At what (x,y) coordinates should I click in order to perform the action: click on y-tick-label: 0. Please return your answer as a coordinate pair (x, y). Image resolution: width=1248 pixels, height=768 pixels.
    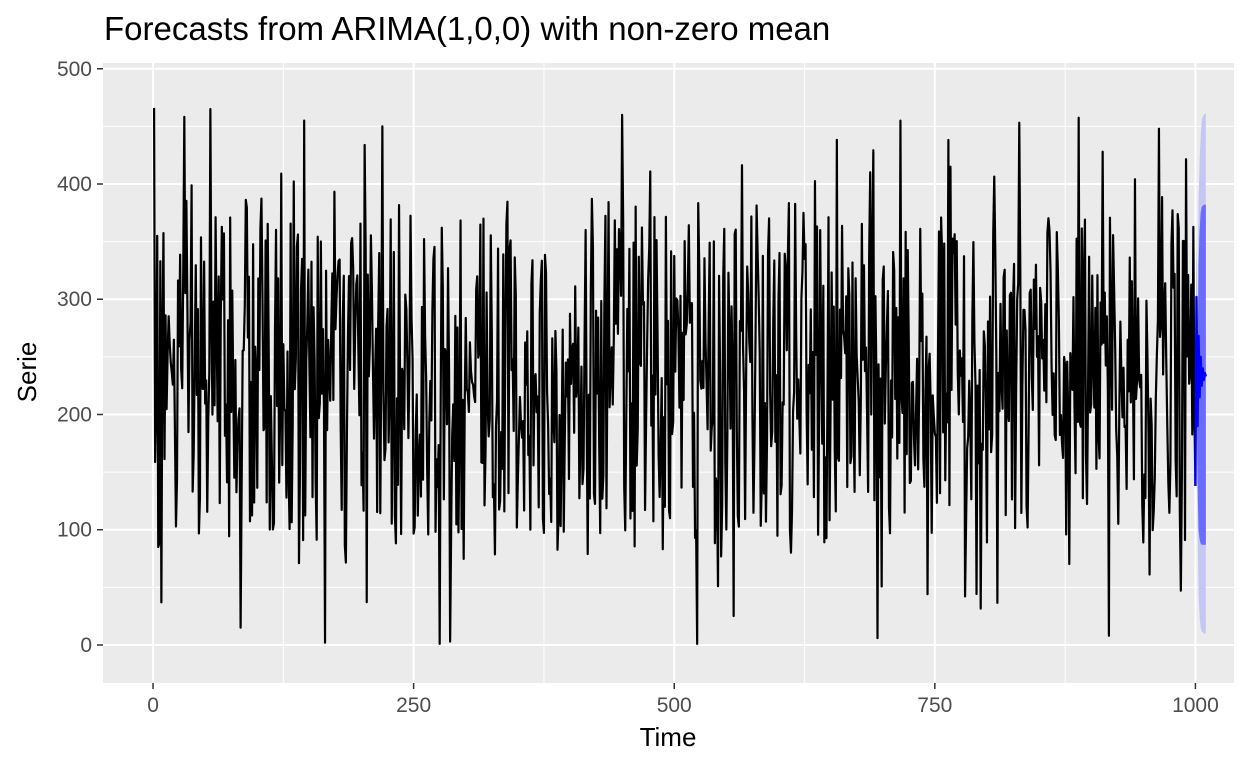
    Looking at the image, I should click on (86, 645).